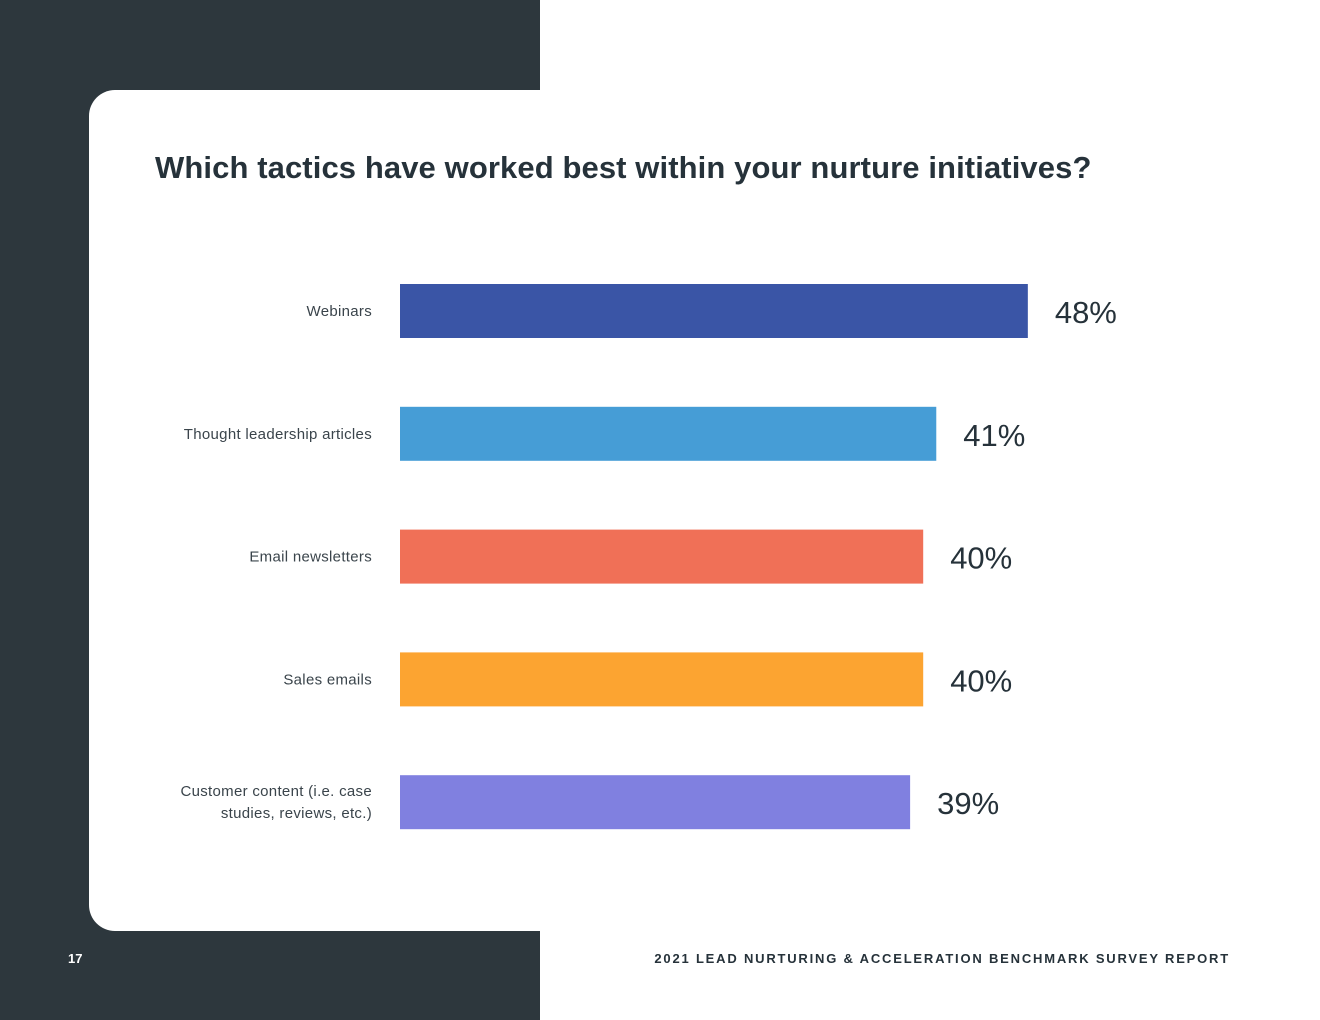  I want to click on category-label-thought-leadership-articles: Thought leadership articles, so click(278, 434).